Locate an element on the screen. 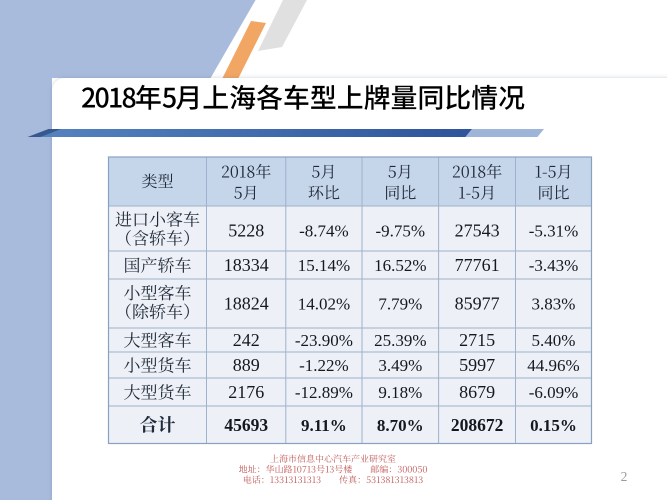 This screenshot has height=500, width=667. svg-text: 15.14% is located at coordinates (324, 265).